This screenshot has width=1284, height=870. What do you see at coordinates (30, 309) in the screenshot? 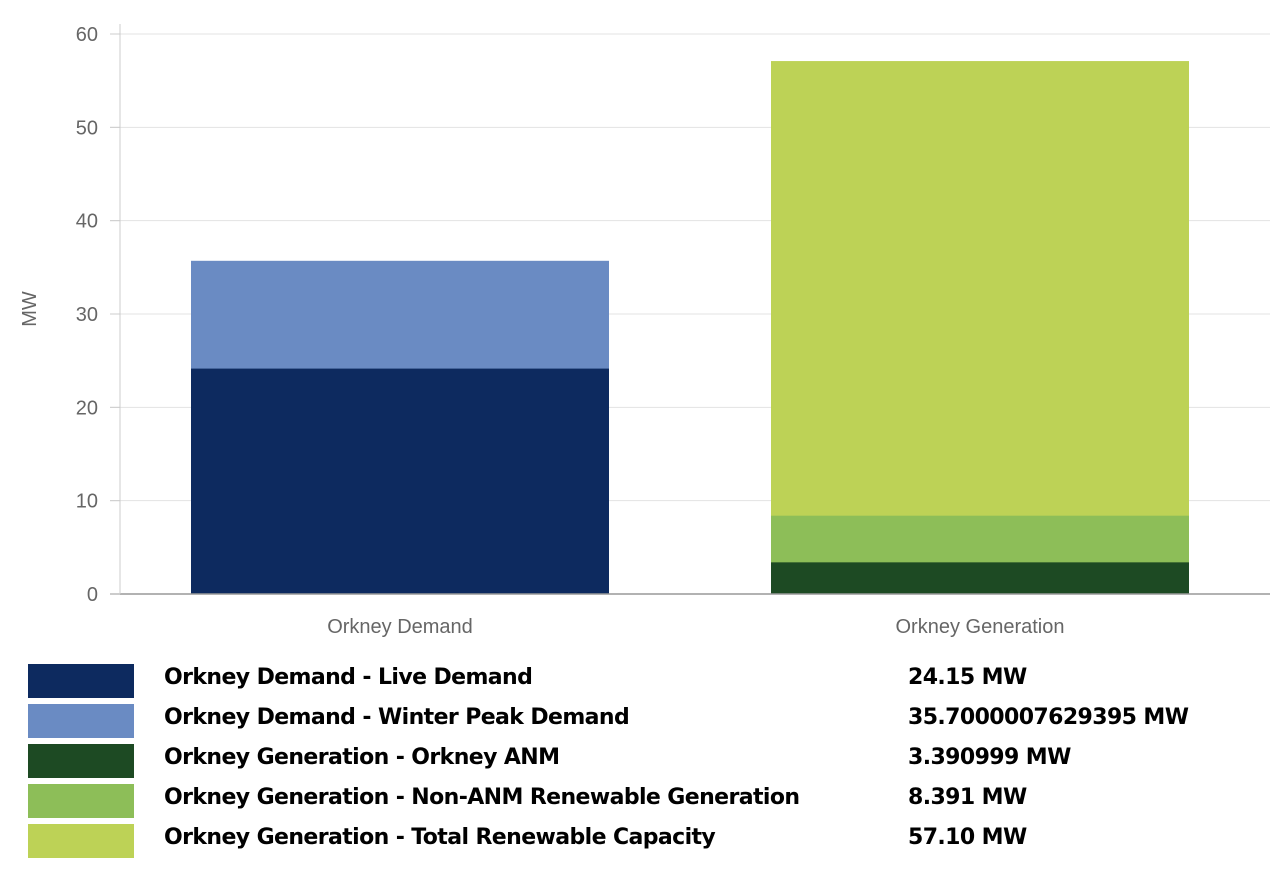
I see `y-axis-title: MW` at bounding box center [30, 309].